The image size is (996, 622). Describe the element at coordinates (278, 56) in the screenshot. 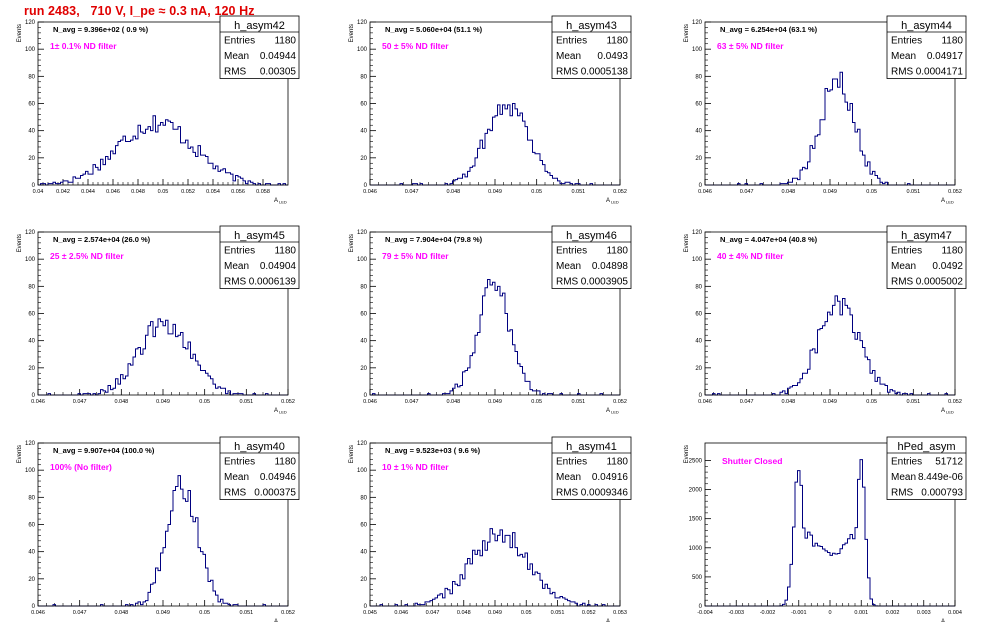

I see `stats-value-mean: 0.04944` at that location.